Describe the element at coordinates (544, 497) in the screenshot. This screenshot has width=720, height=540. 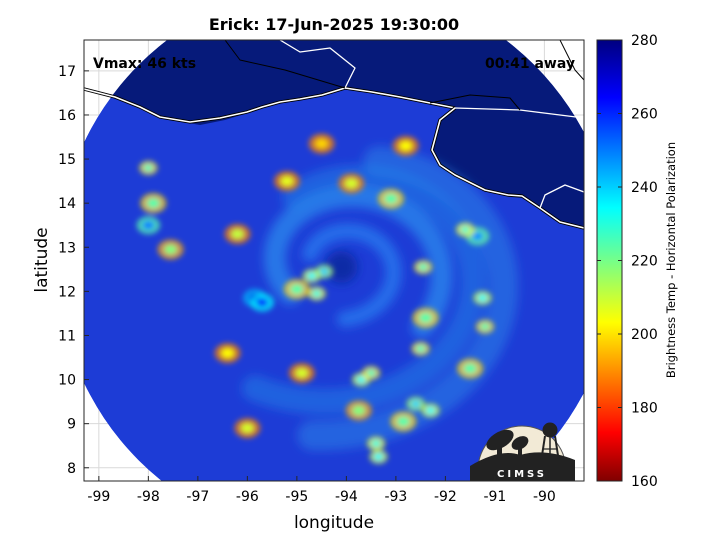
I see `x-tick-label: -90` at that location.